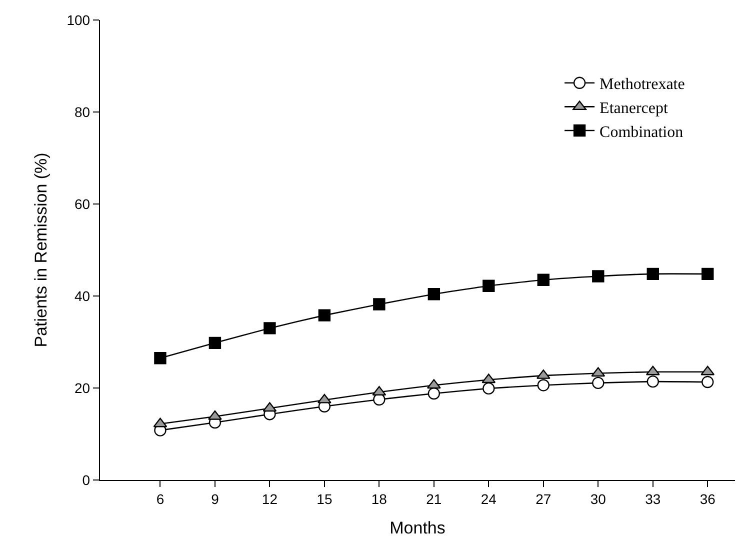 This screenshot has width=745, height=560. What do you see at coordinates (215, 498) in the screenshot?
I see `x-tick-label: 9` at bounding box center [215, 498].